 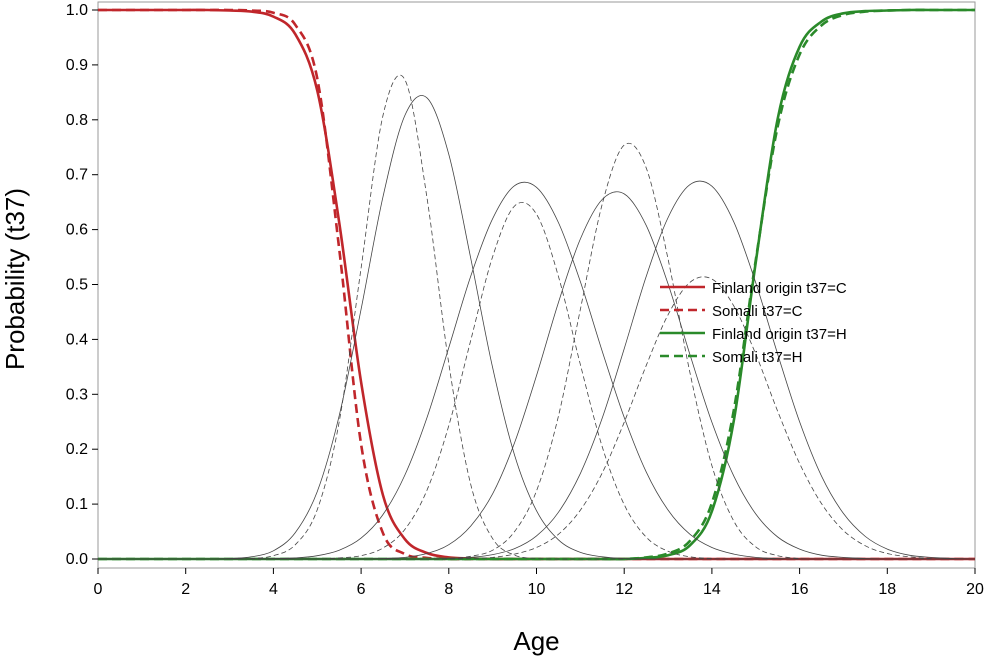 I want to click on legend-label: Somali t37=H, so click(x=757, y=357).